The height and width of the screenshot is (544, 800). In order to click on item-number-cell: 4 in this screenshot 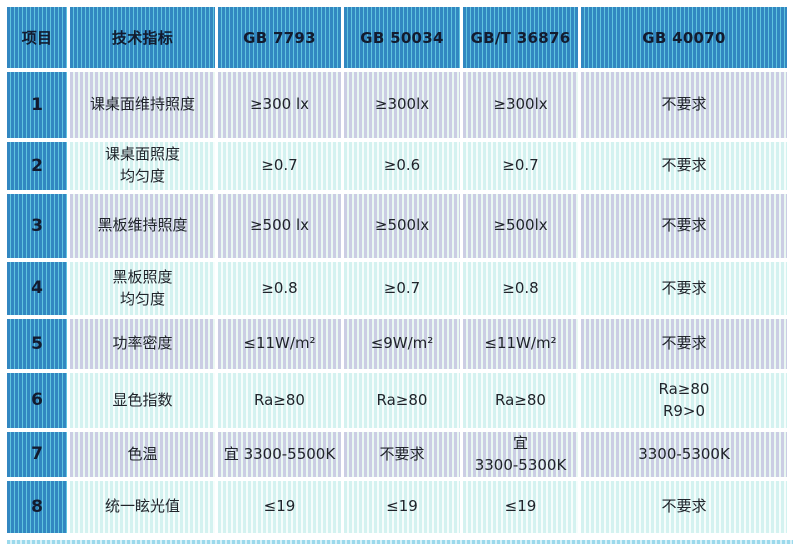, I will do `click(37, 288)`.